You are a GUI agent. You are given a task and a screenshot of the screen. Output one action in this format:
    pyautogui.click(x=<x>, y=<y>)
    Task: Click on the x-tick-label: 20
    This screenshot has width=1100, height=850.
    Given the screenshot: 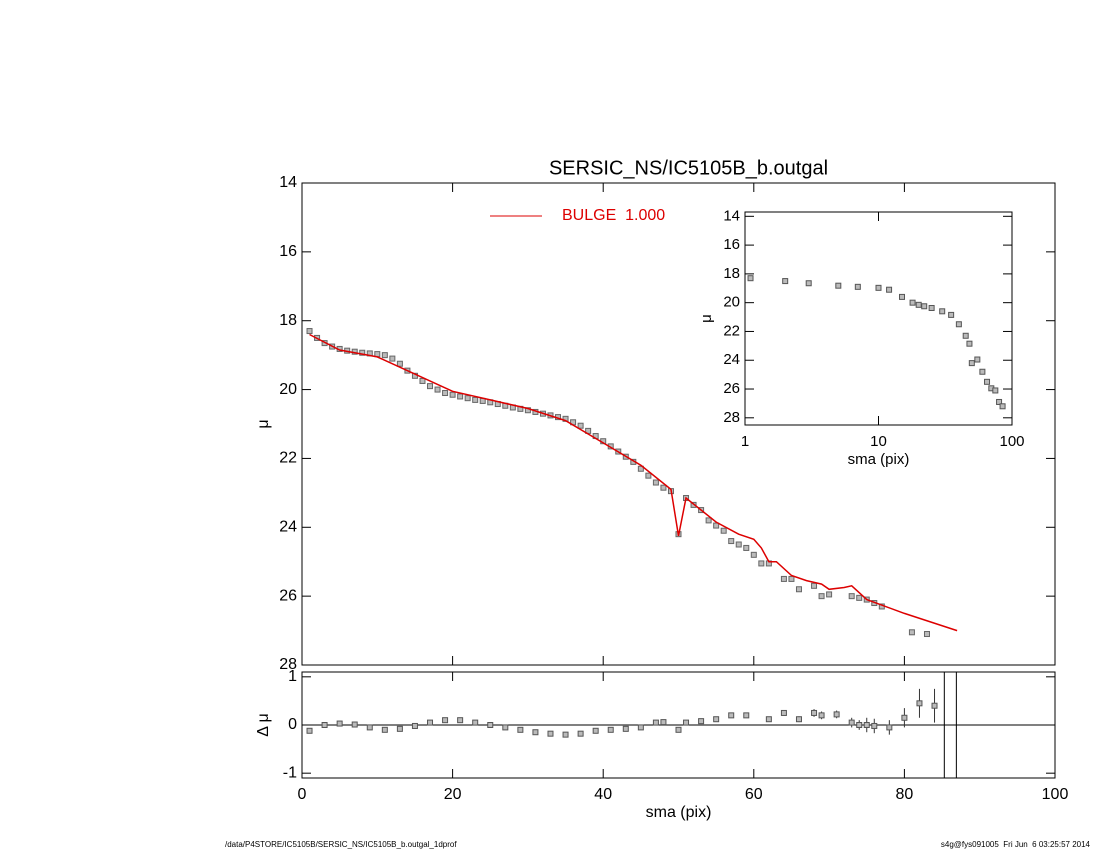 What is the action you would take?
    pyautogui.click(x=453, y=794)
    